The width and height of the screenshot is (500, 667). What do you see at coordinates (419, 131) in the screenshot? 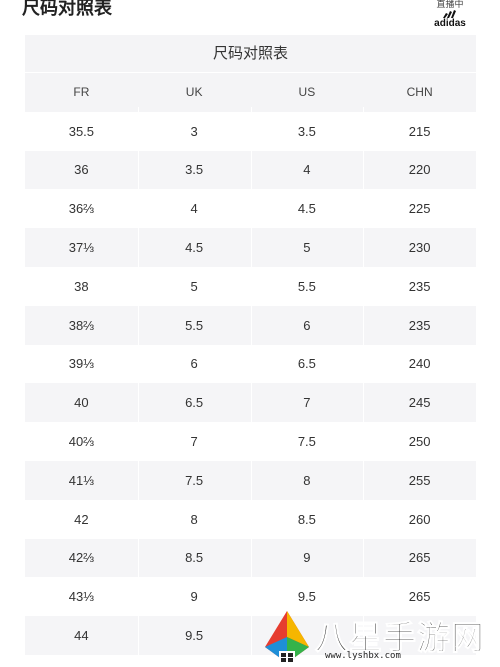
I see `table-cell-chn: 215` at bounding box center [419, 131].